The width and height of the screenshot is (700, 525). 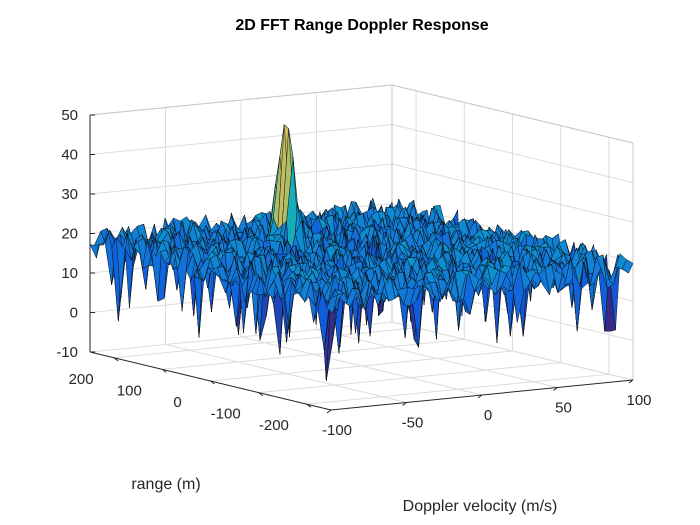 What do you see at coordinates (361, 25) in the screenshot?
I see `chart-title: 2D FFT Range Doppler Response` at bounding box center [361, 25].